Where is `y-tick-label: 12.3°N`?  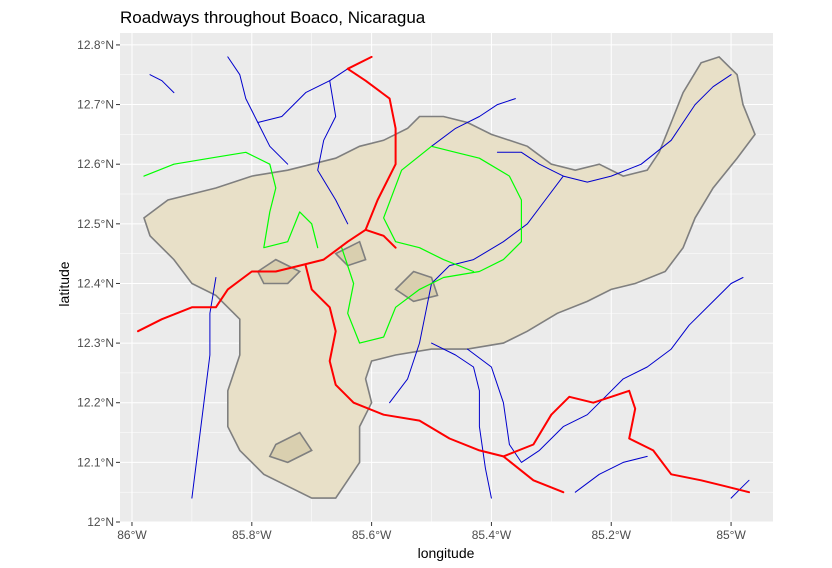 y-tick-label: 12.3°N is located at coordinates (95, 343).